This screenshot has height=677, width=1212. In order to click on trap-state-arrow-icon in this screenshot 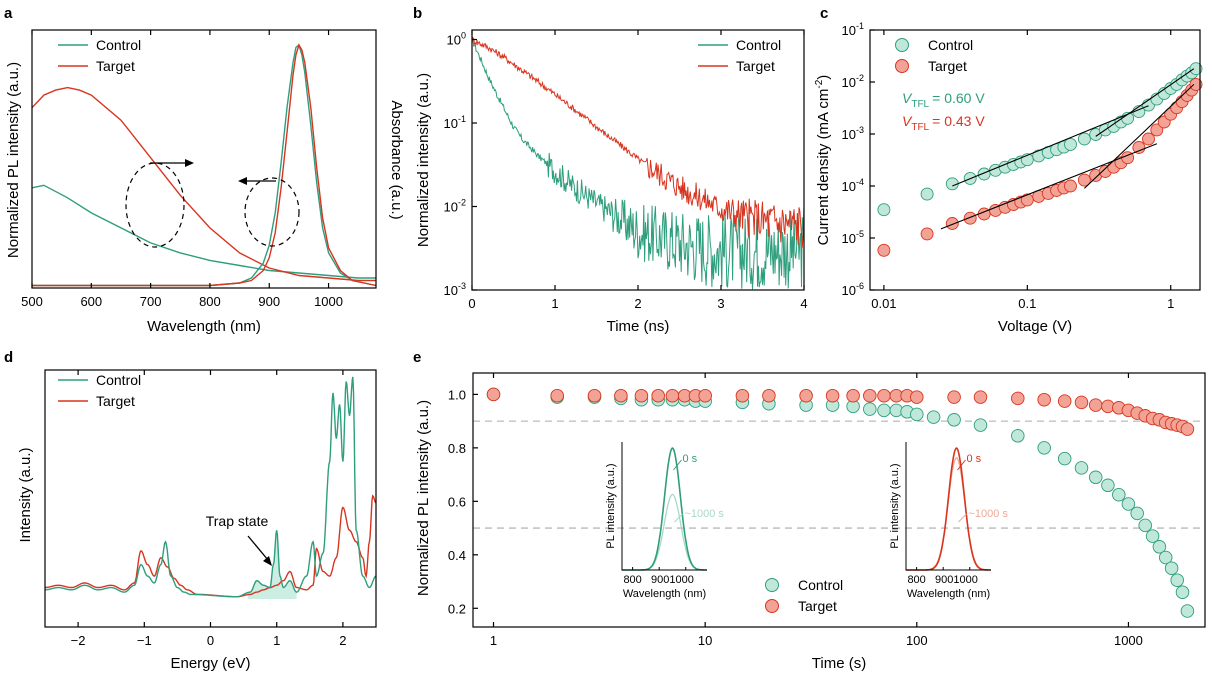, I will do `click(258, 548)`.